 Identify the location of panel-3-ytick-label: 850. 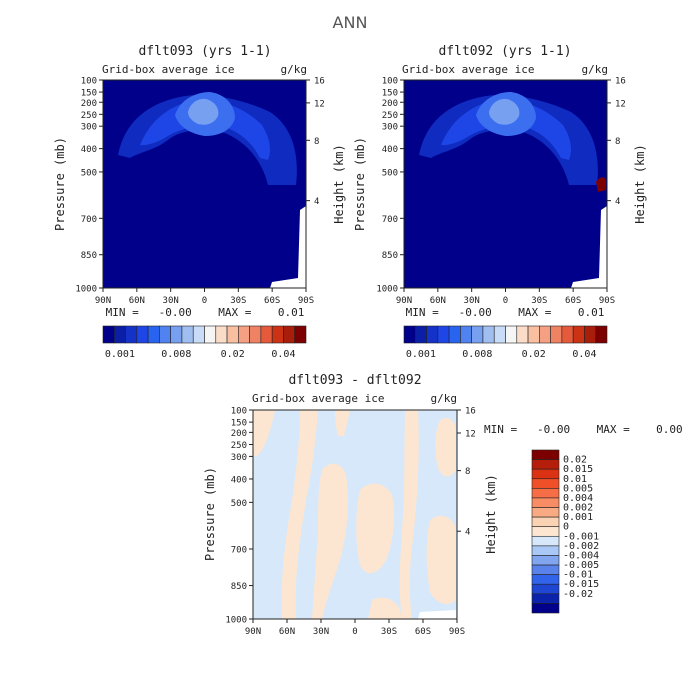
(239, 587).